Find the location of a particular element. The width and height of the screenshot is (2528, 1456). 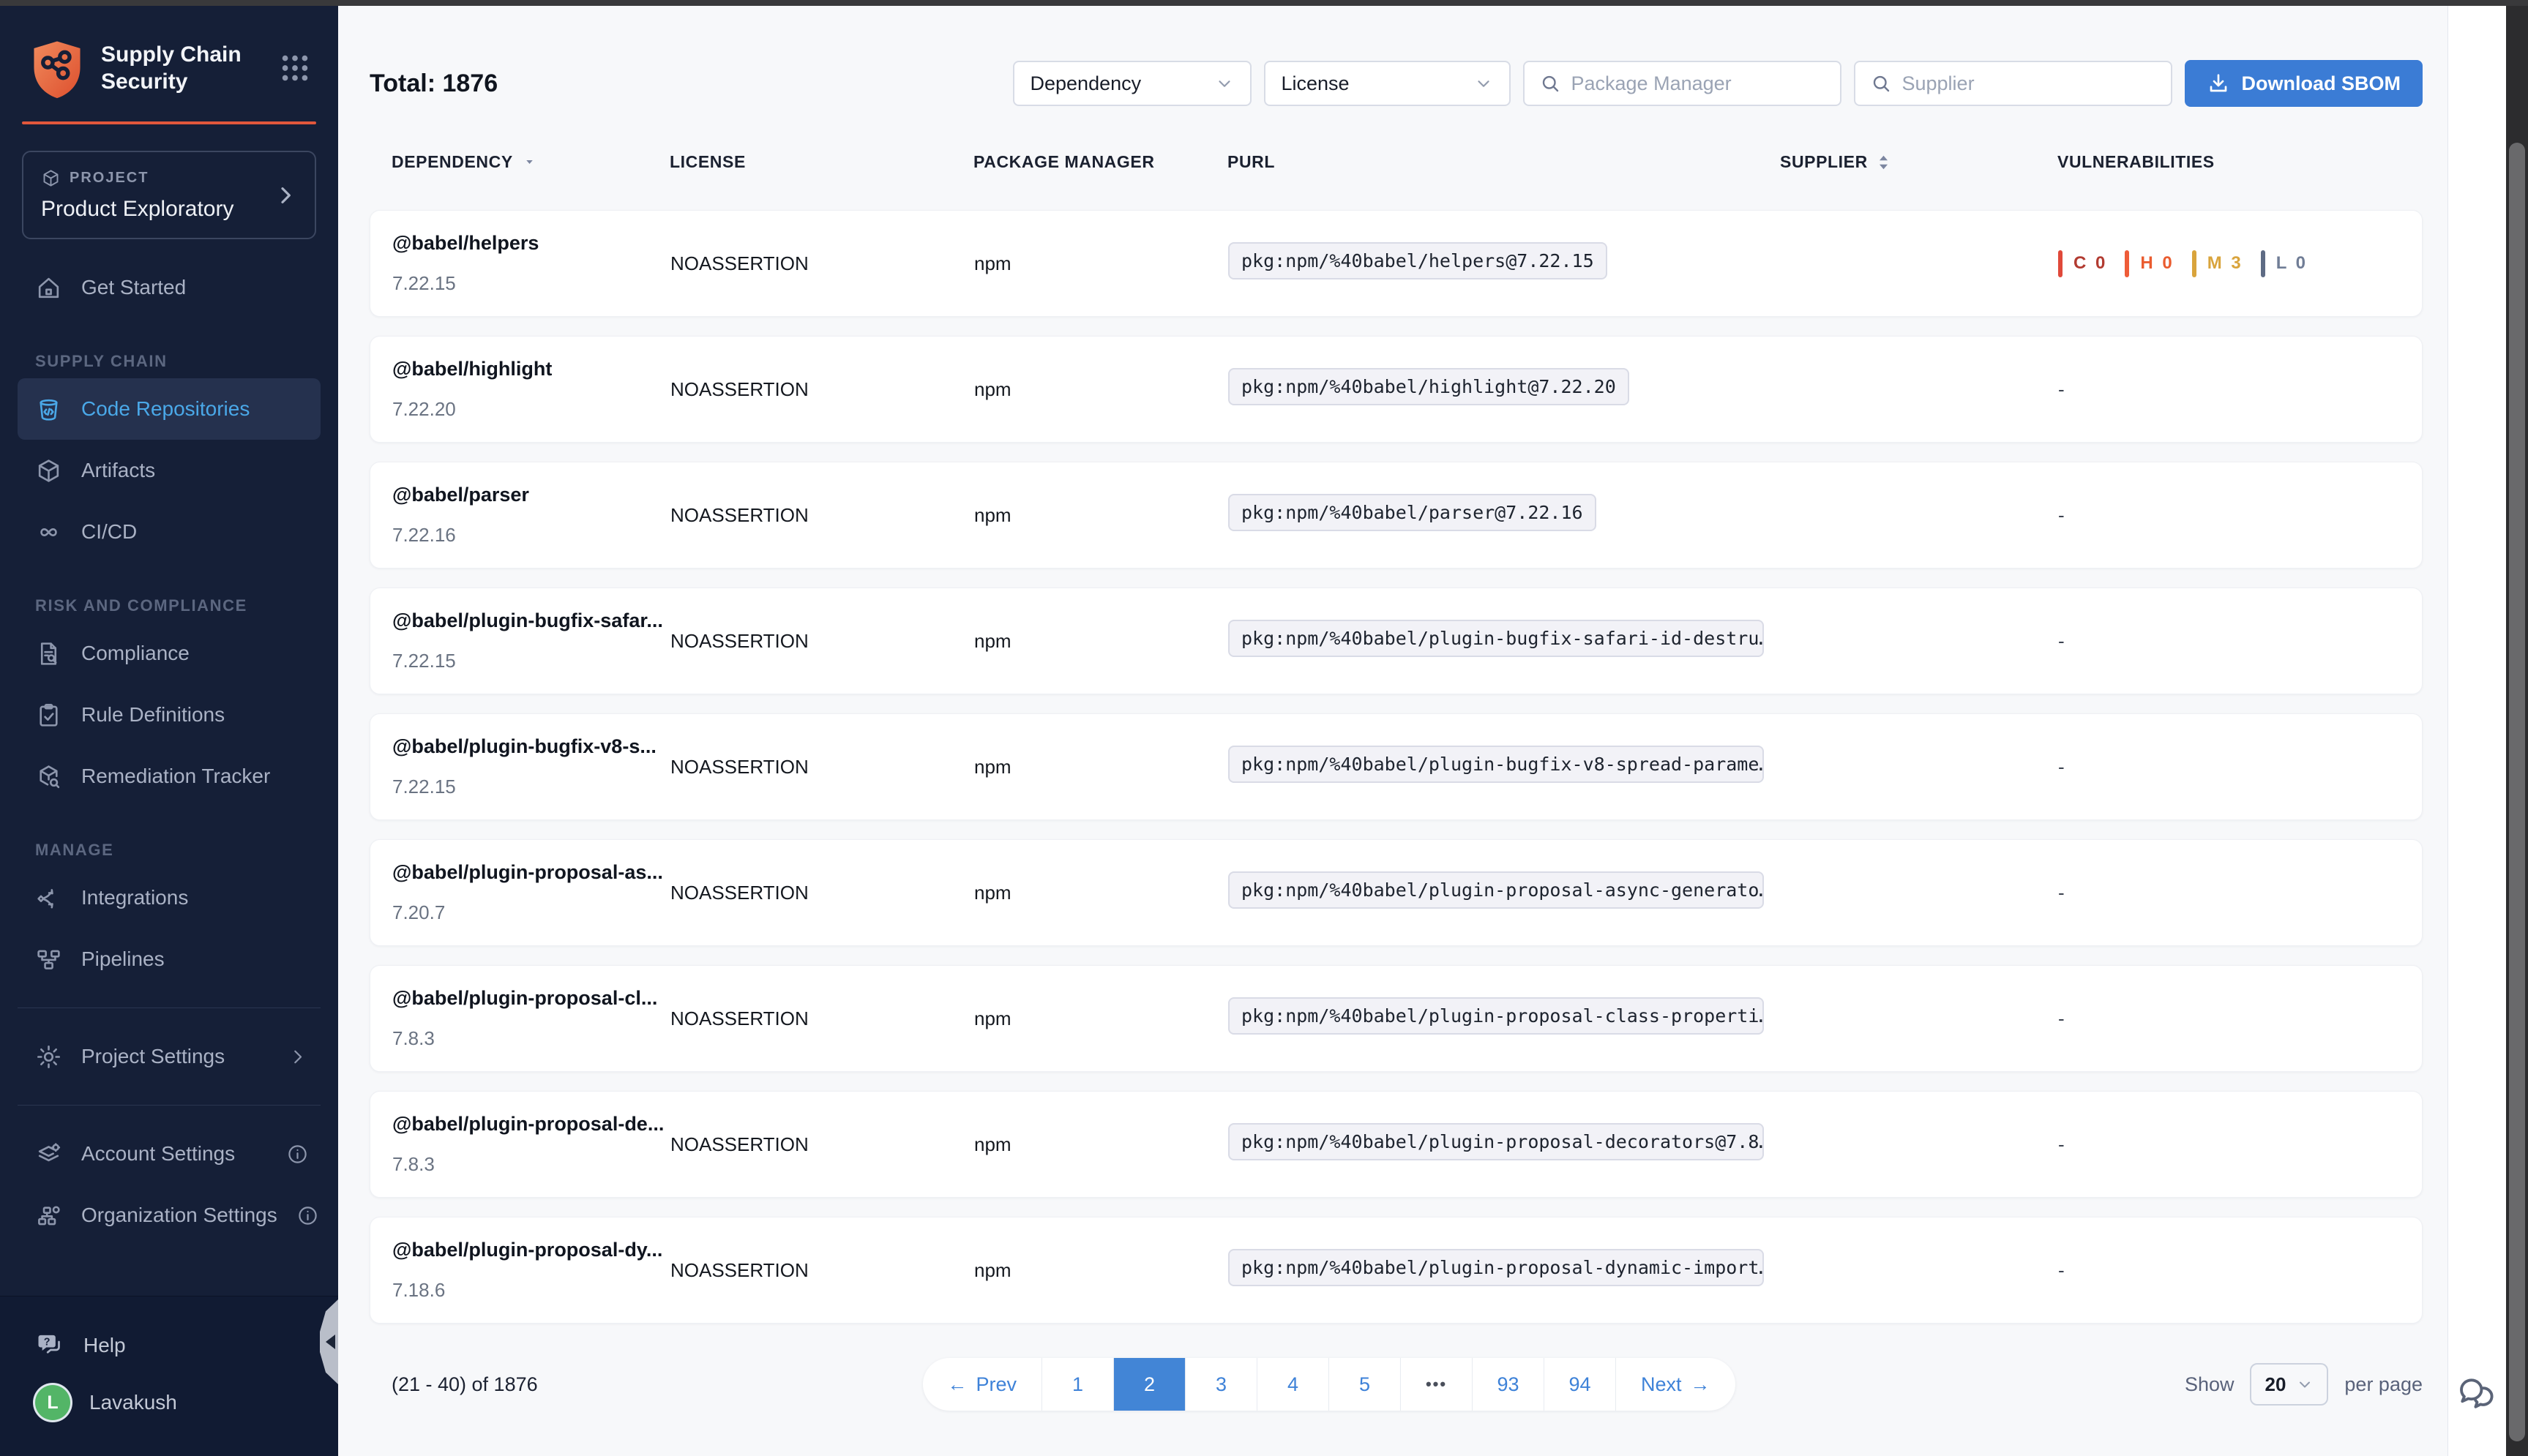

package-manager-input is located at coordinates (1698, 83).